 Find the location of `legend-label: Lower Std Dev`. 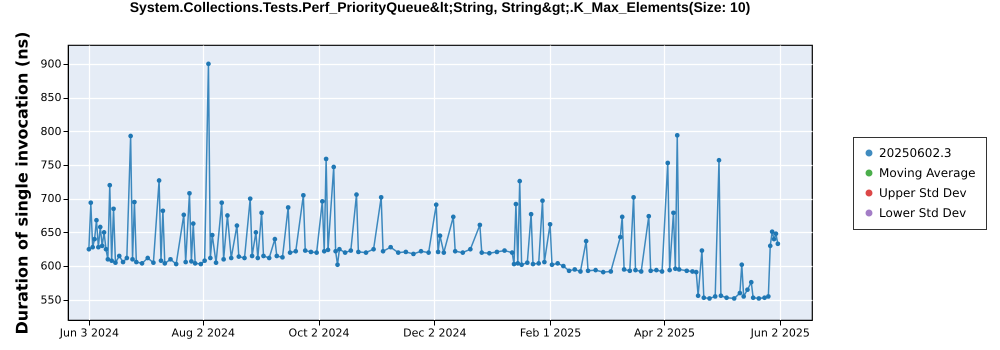

legend-label: Lower Std Dev is located at coordinates (922, 213).